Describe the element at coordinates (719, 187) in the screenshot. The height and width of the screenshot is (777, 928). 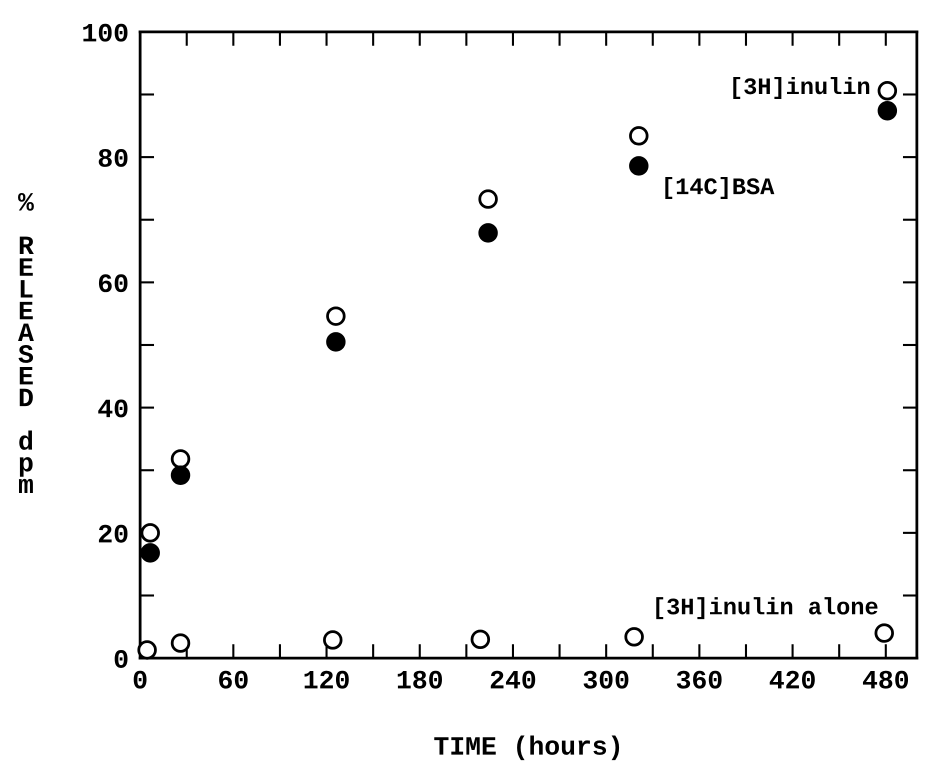
I see `series-label: [14C]BSA` at that location.